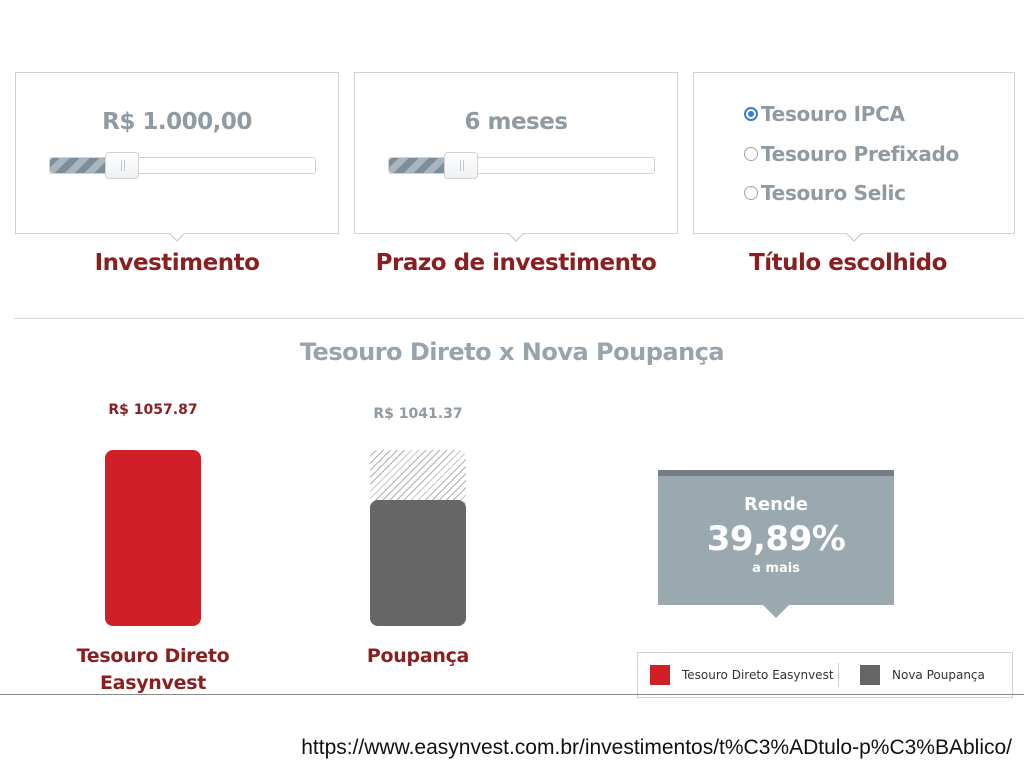 The width and height of the screenshot is (1024, 768). What do you see at coordinates (153, 410) in the screenshot?
I see `bar-value-tesouro: R$ 1057.87` at bounding box center [153, 410].